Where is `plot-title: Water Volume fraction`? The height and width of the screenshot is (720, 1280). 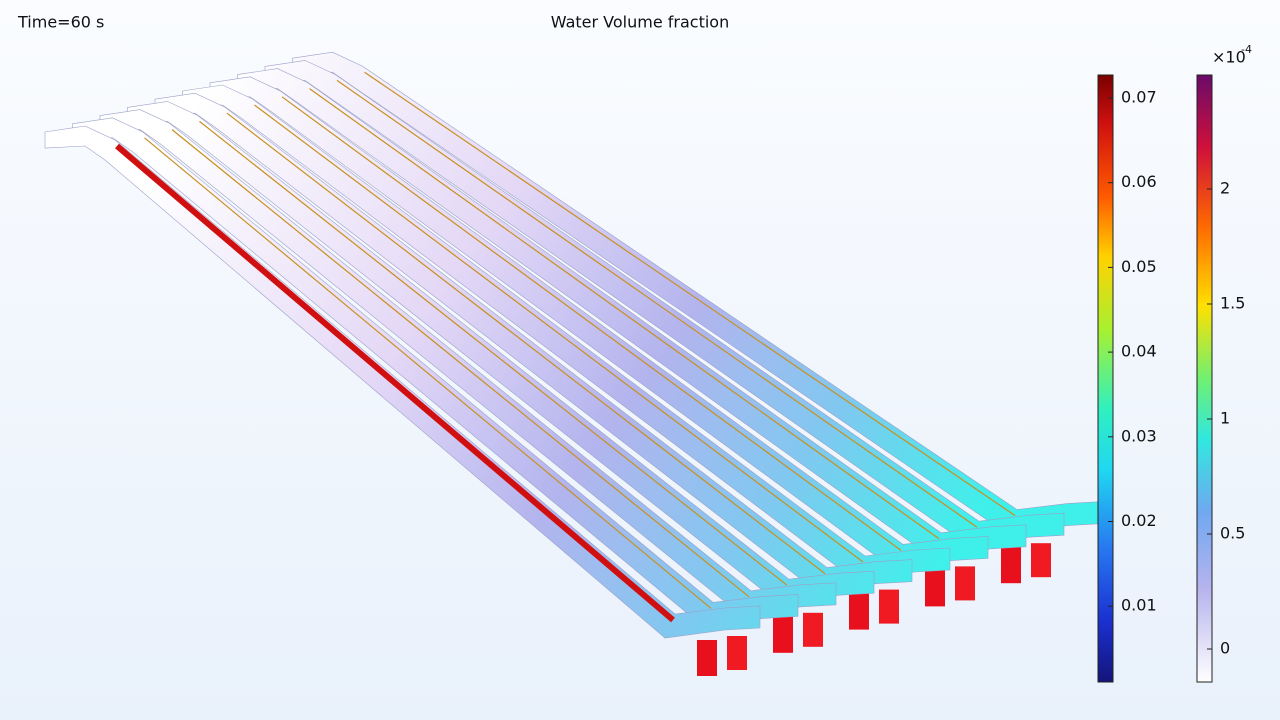 plot-title: Water Volume fraction is located at coordinates (640, 22).